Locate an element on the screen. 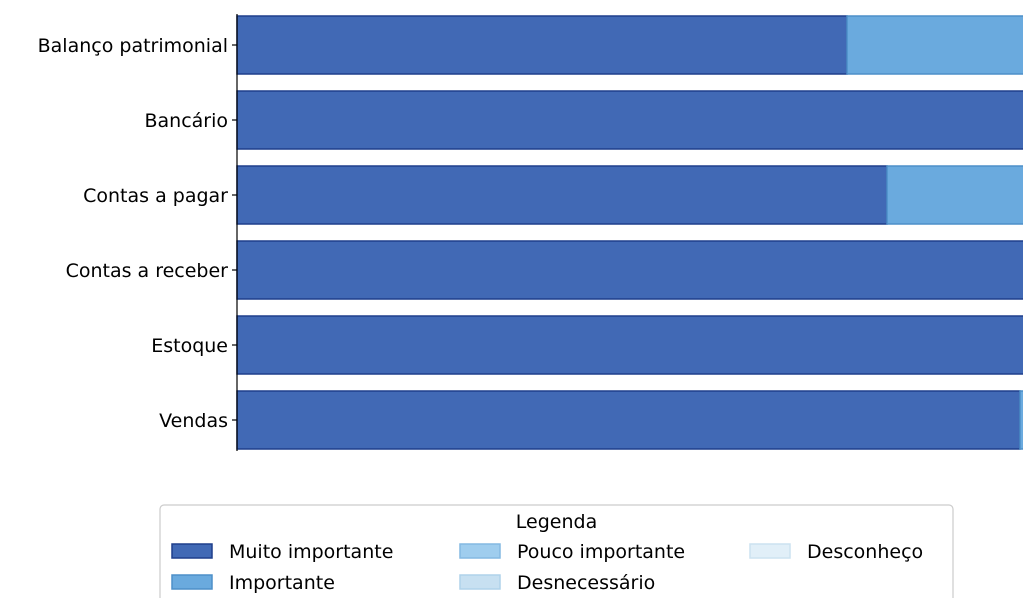 Image resolution: width=1023 pixels, height=598 pixels. category-label-5: Vendas is located at coordinates (193, 421).